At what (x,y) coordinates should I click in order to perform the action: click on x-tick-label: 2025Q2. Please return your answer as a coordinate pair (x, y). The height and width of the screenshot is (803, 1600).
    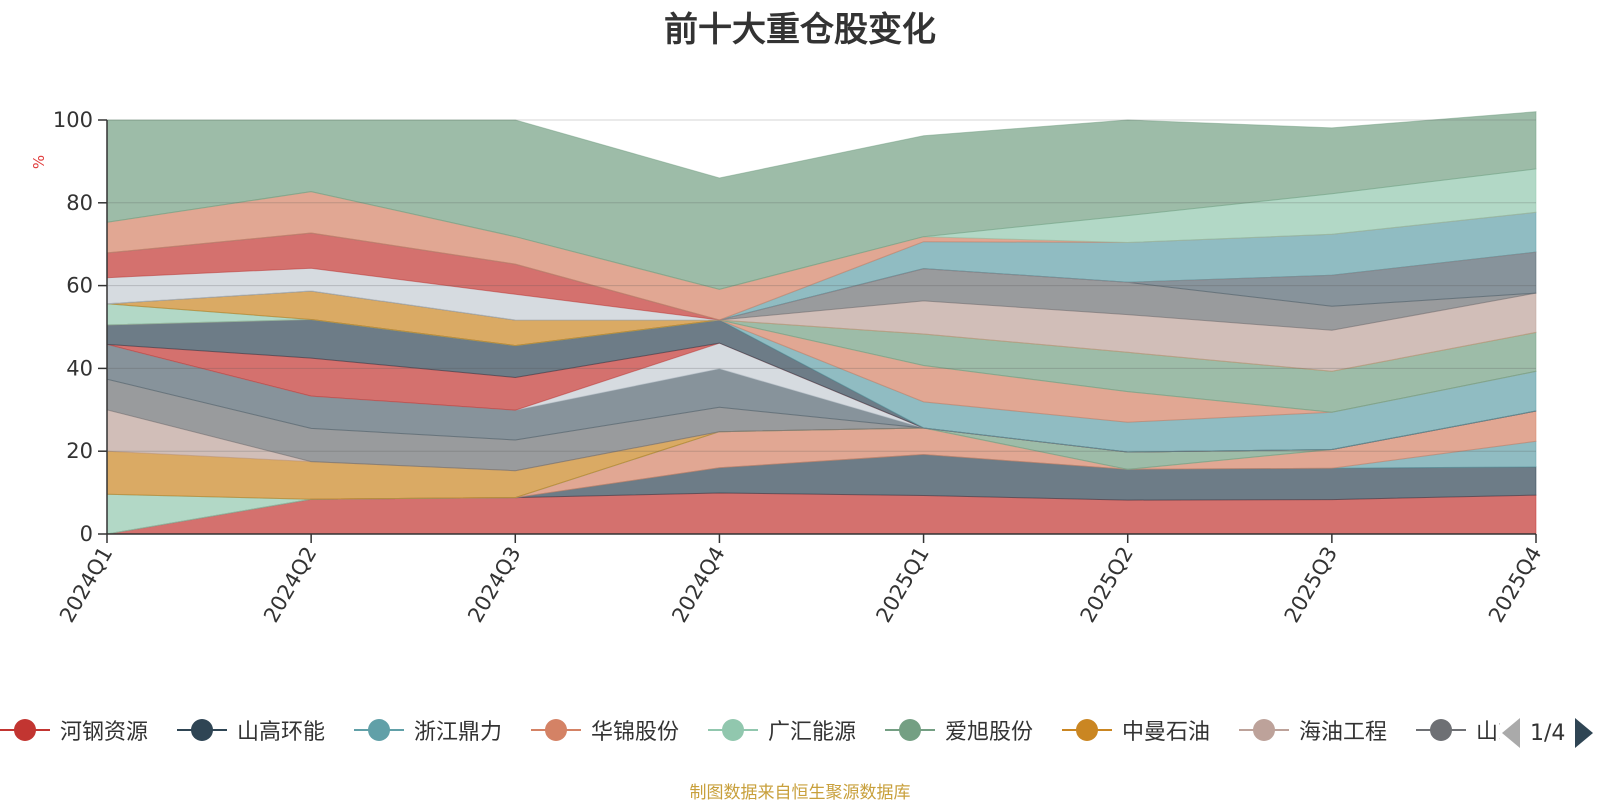
    Looking at the image, I should click on (1107, 585).